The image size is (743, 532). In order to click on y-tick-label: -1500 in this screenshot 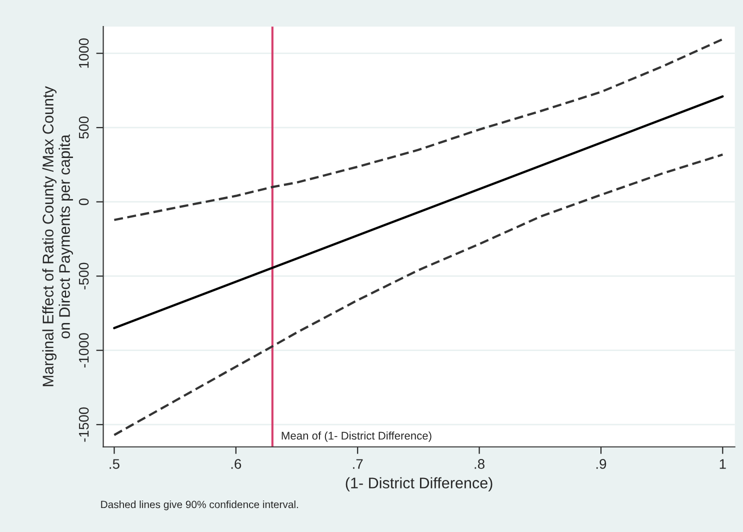, I will do `click(83, 424)`.